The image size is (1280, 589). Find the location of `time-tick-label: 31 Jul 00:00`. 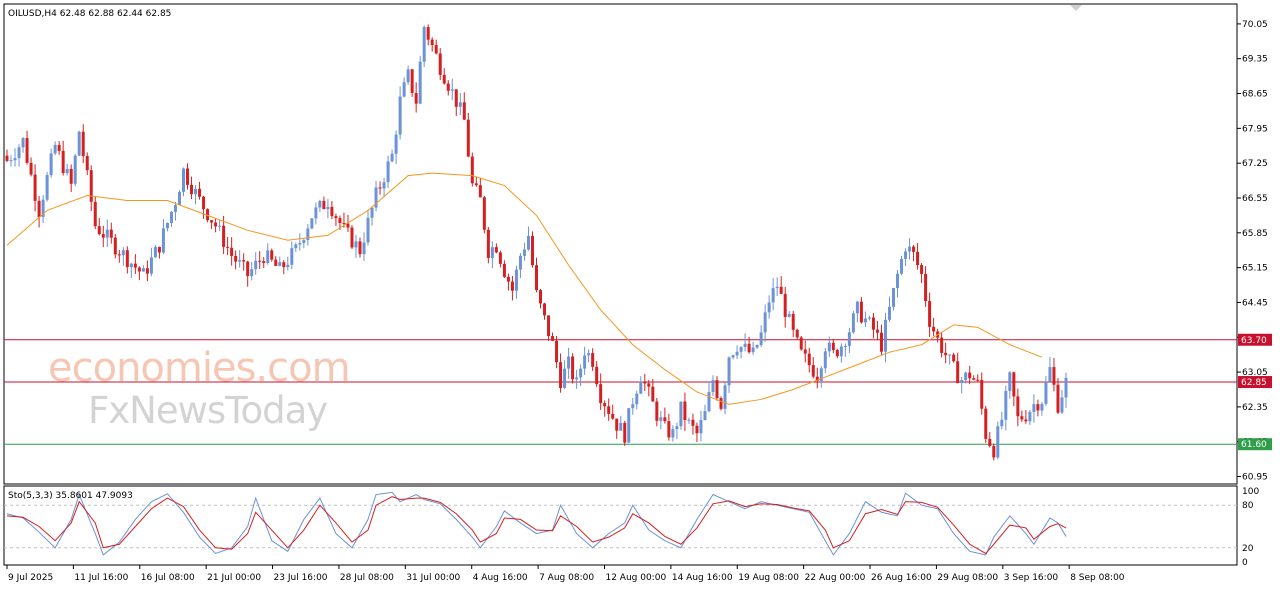

time-tick-label: 31 Jul 00:00 is located at coordinates (433, 578).